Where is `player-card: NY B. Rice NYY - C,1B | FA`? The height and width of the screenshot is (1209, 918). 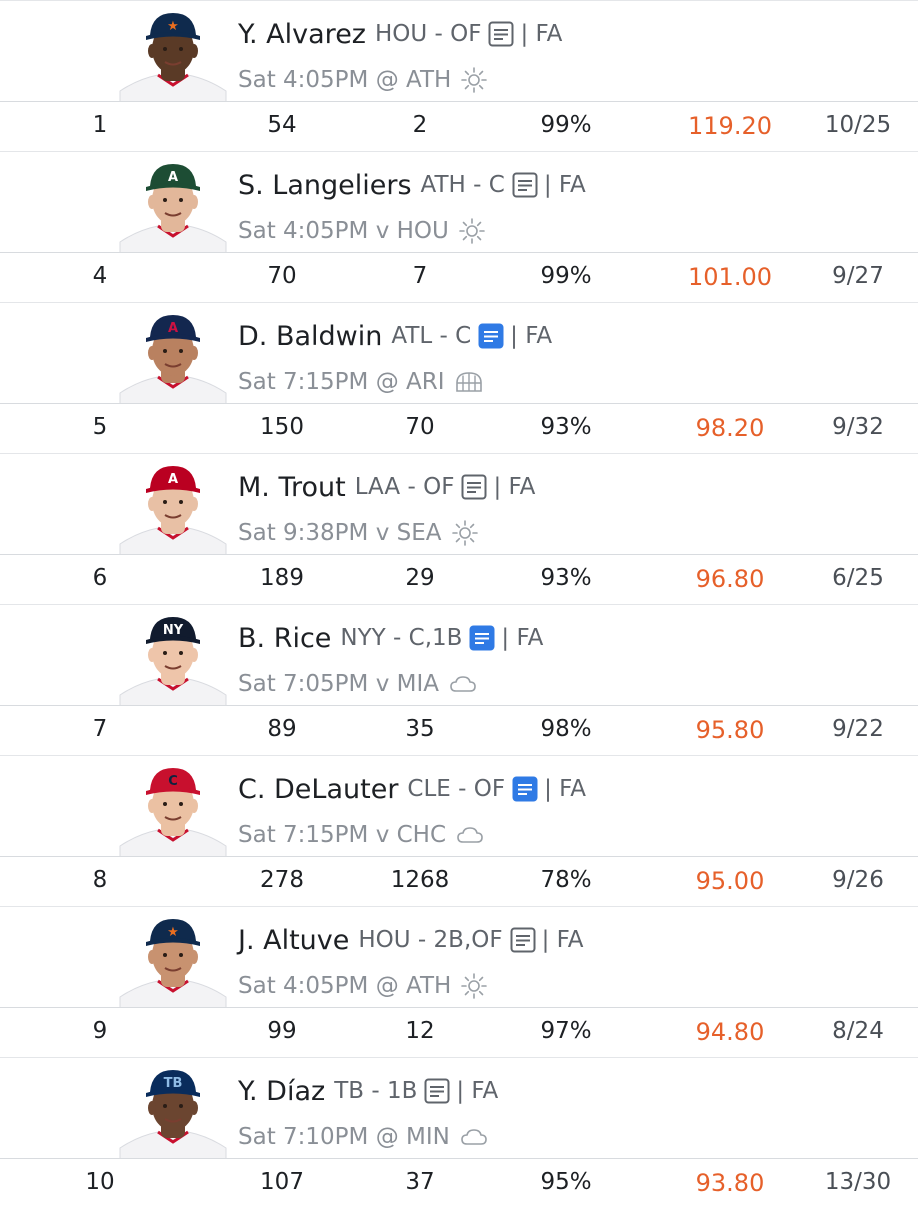
player-card: NY B. Rice NYY - C,1B | FA is located at coordinates (459, 679).